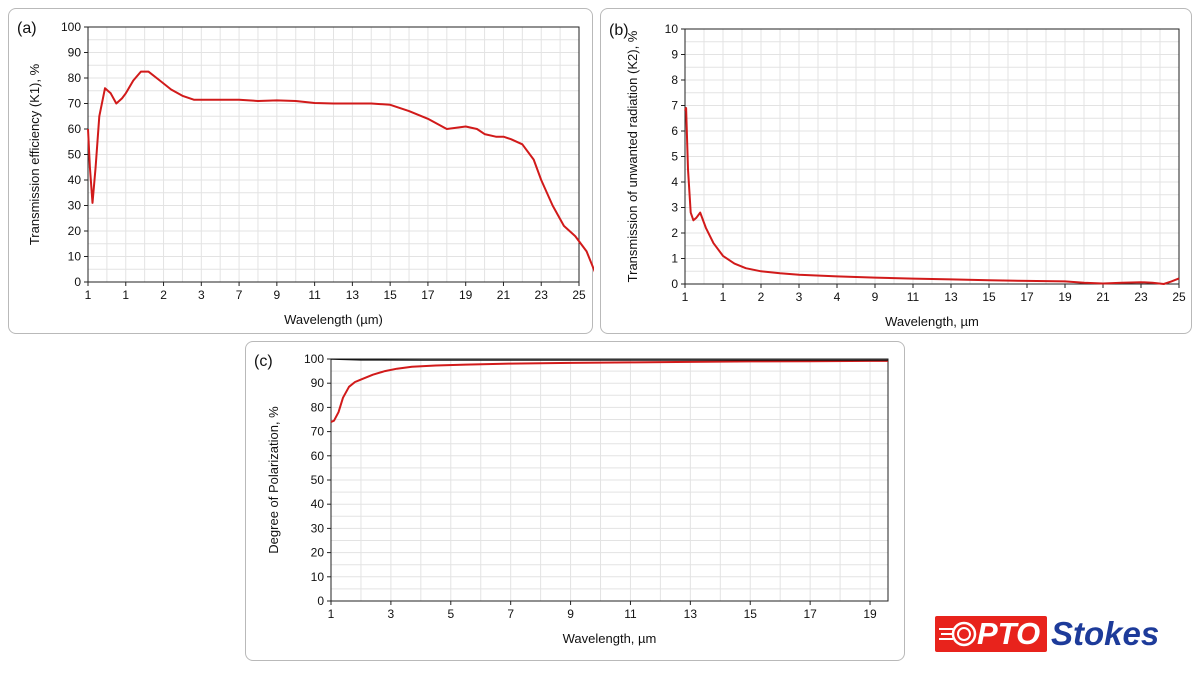 This screenshot has height=675, width=1200. What do you see at coordinates (837, 297) in the screenshot?
I see `x-tick-label: 4` at bounding box center [837, 297].